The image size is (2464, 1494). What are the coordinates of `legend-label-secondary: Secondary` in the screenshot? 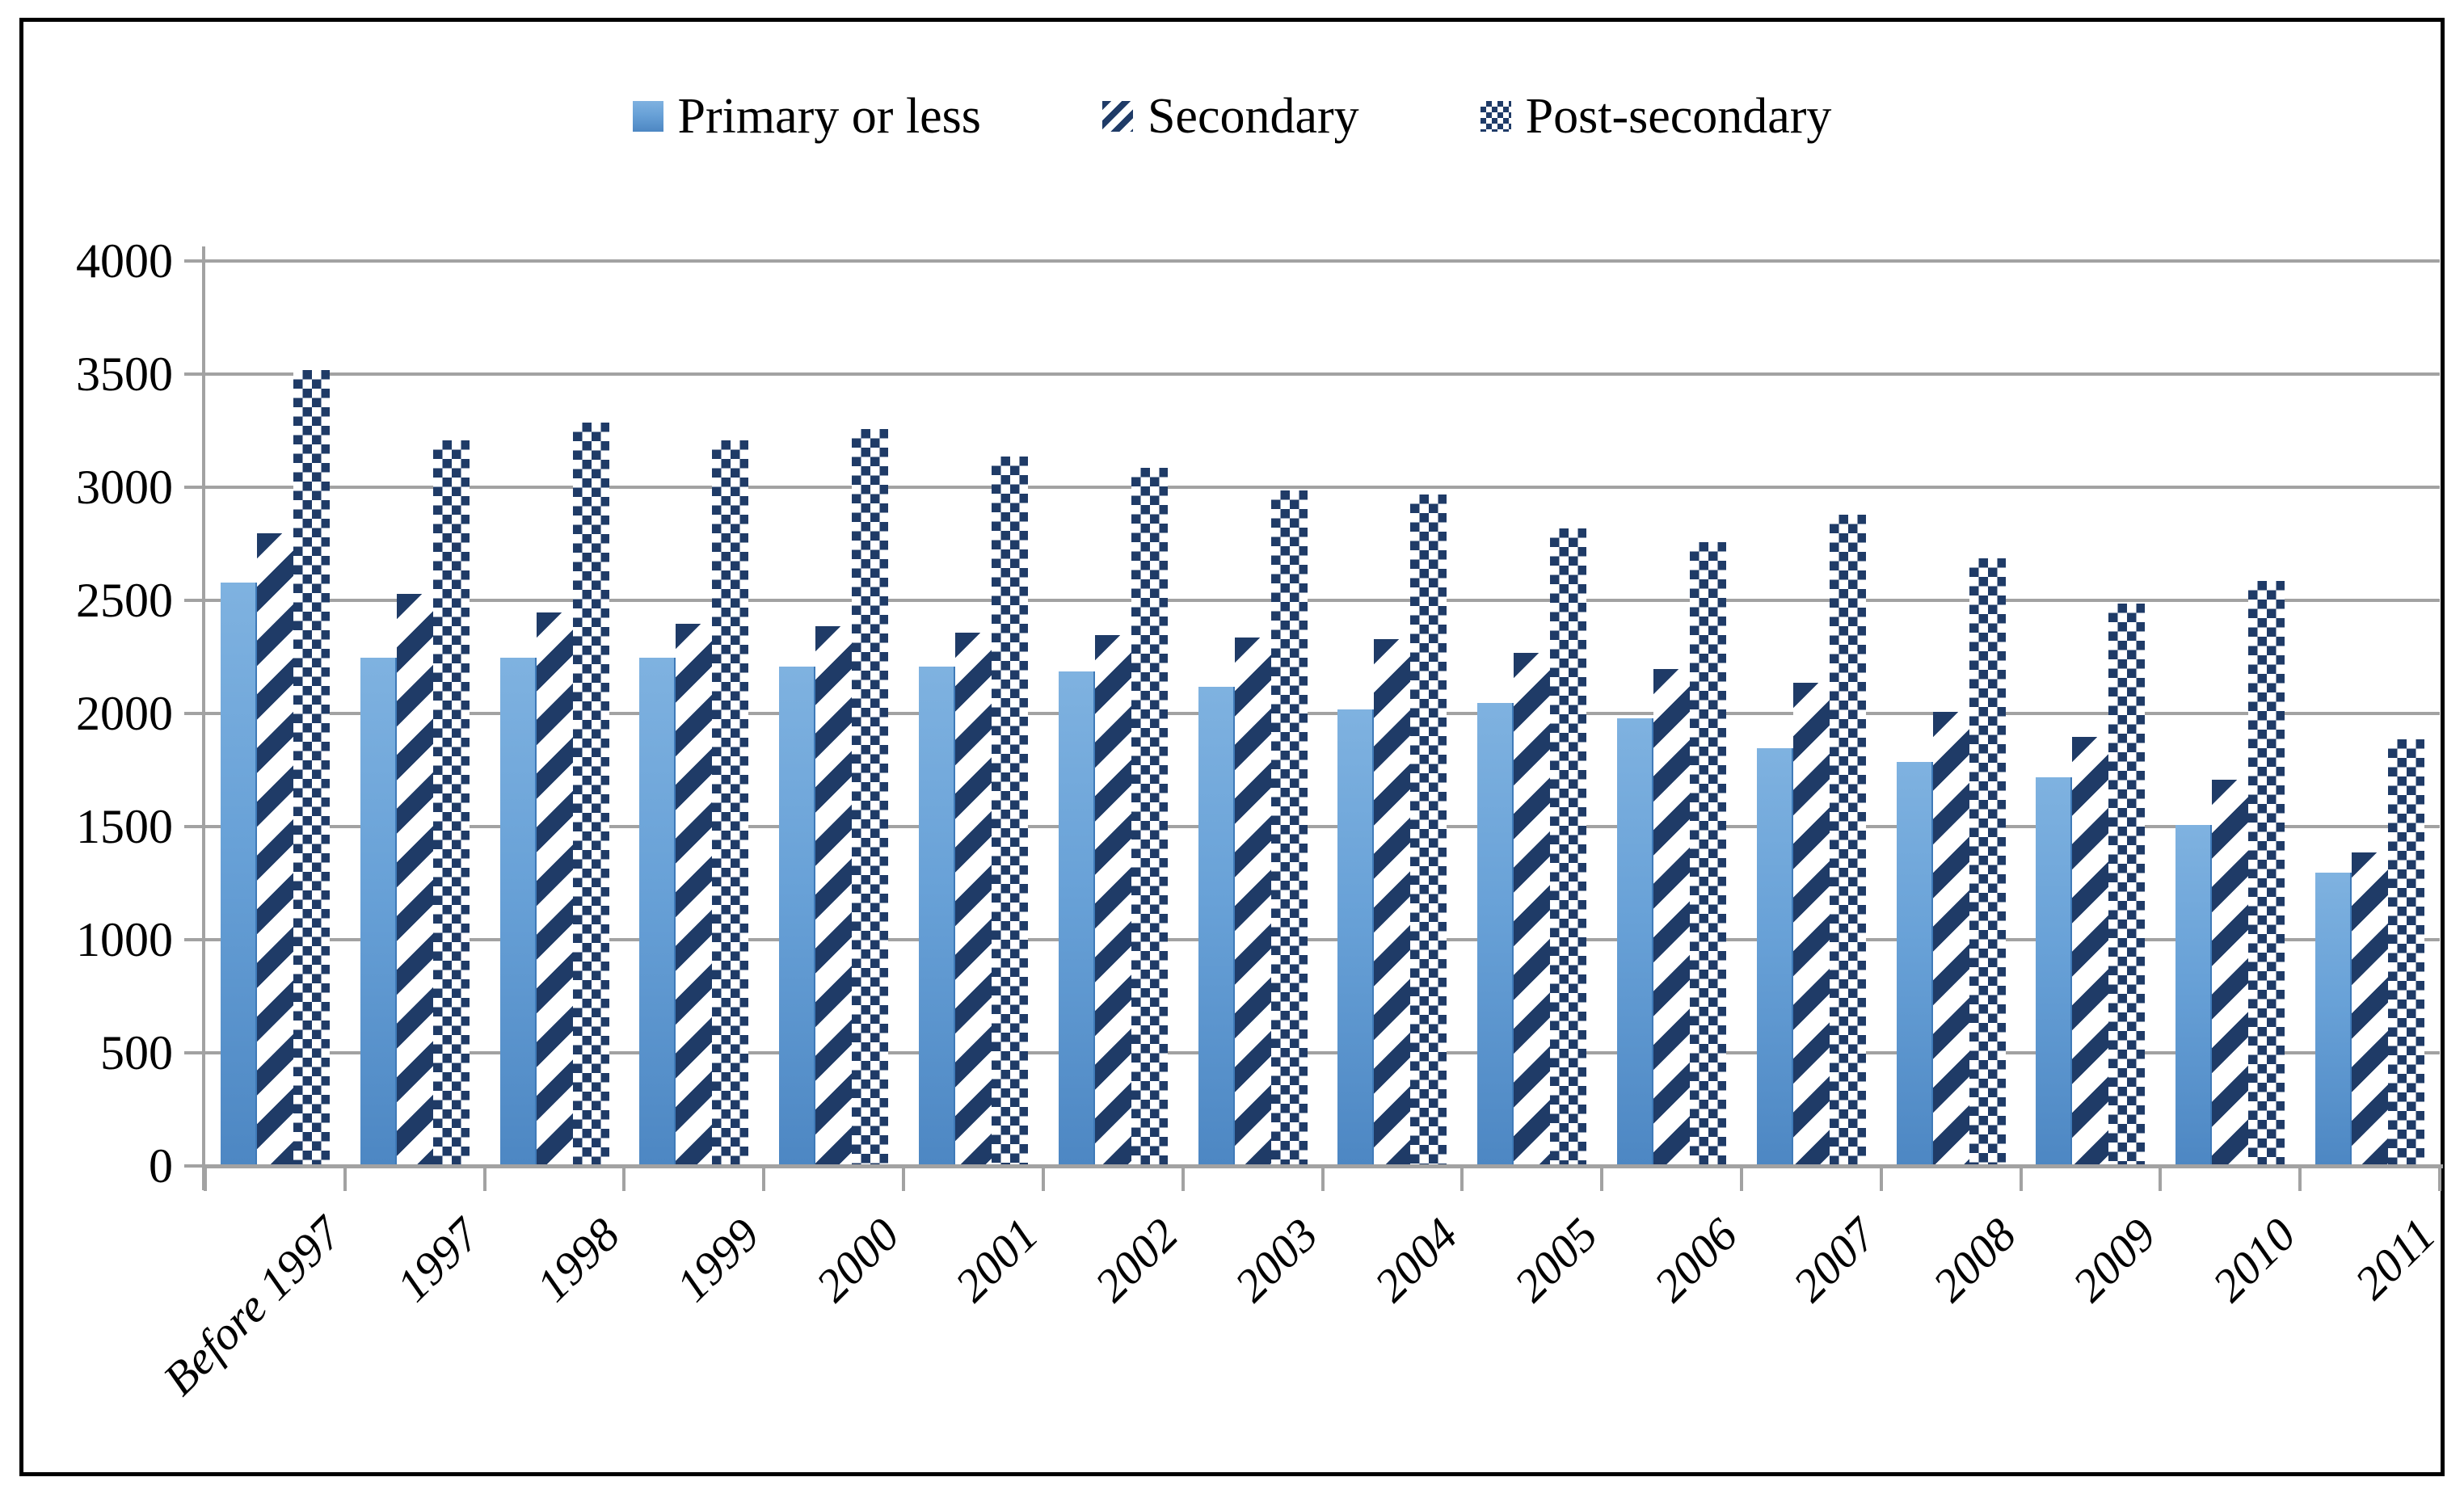 It's located at (1253, 116).